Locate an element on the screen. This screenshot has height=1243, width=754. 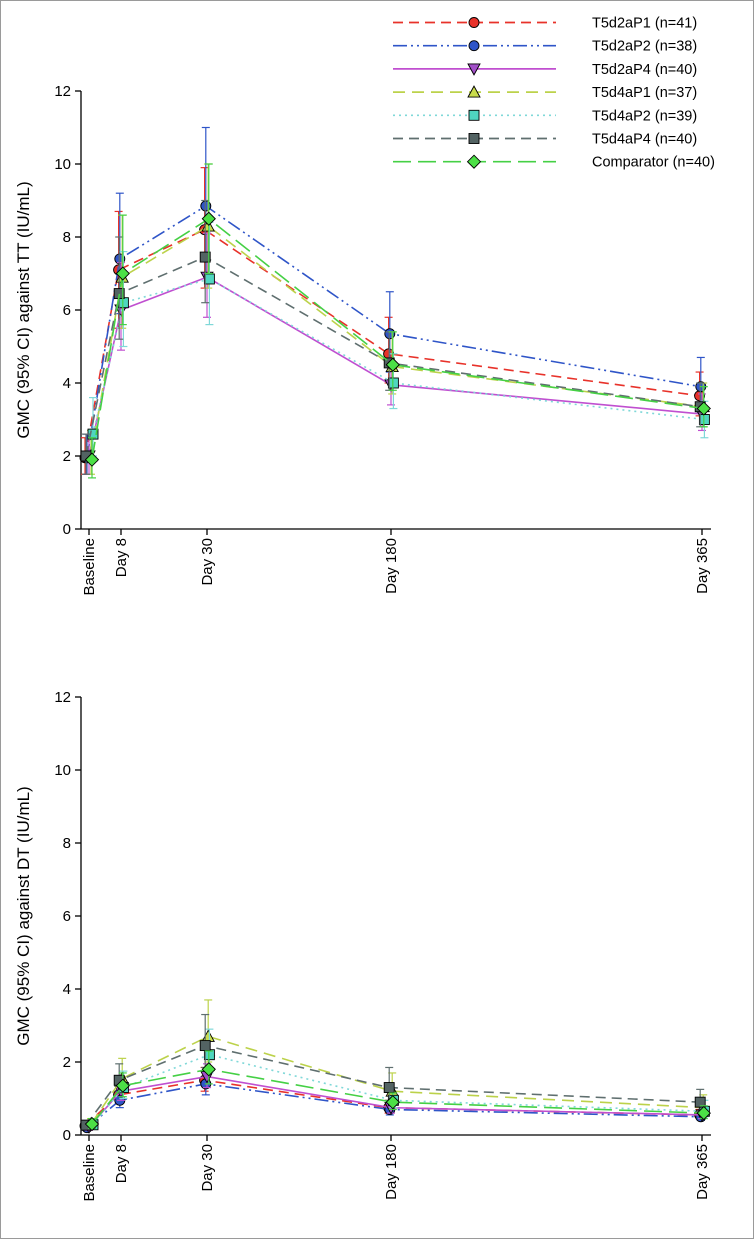
y-axis-title: GMC (95% CI) against DT (IU/mL) is located at coordinates (23, 915).